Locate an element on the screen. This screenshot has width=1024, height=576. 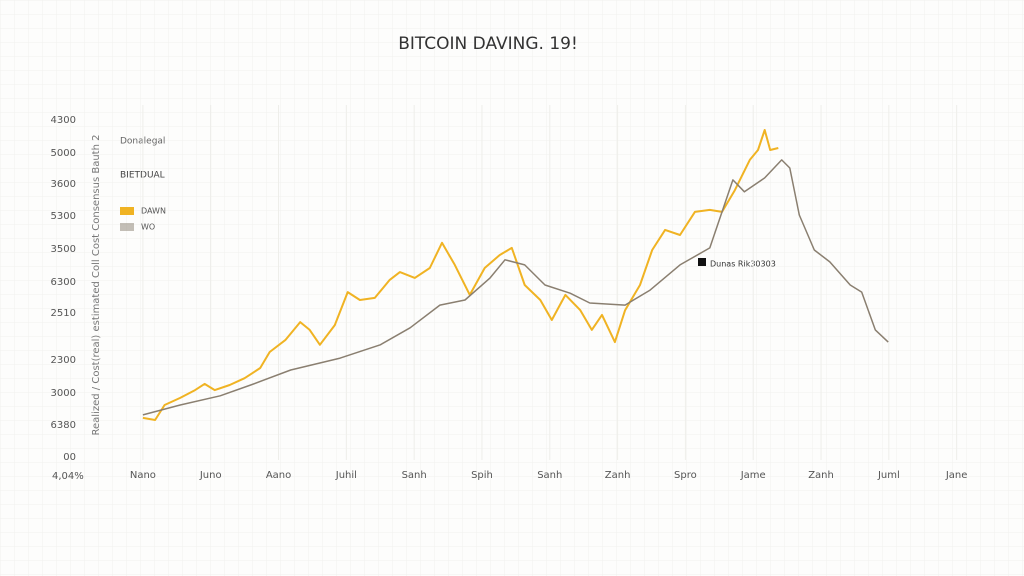
y-tick-label: 5000 is located at coordinates (63, 153).